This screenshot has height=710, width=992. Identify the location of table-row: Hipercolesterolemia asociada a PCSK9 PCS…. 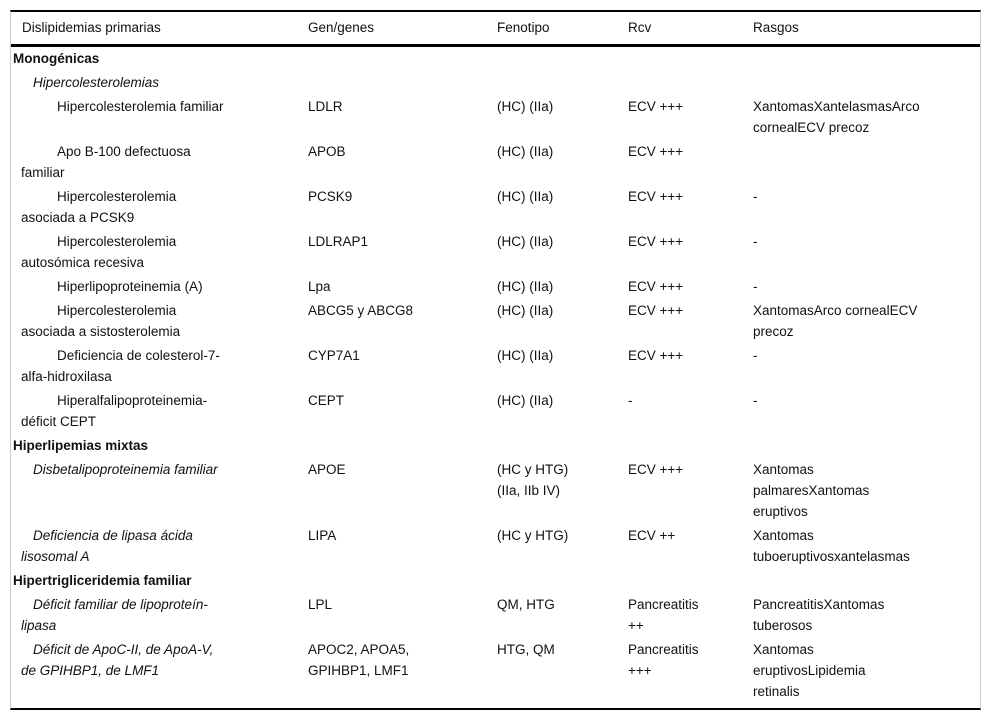
(495, 207).